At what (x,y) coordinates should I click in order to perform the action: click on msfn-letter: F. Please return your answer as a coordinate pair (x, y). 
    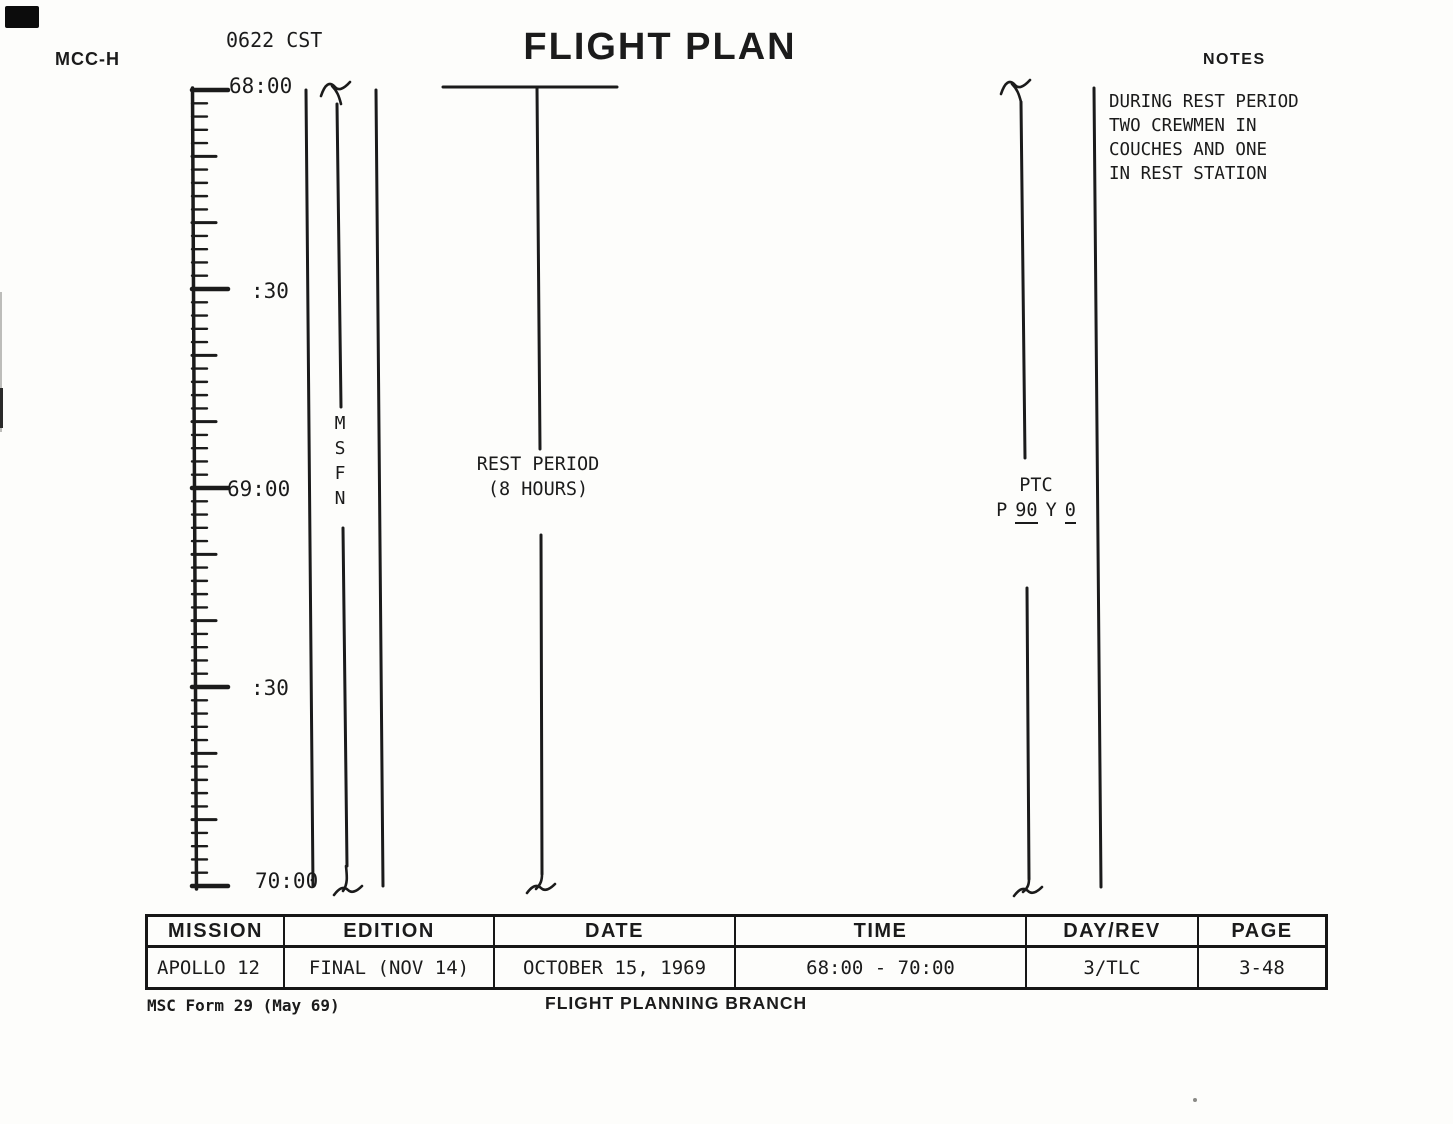
    Looking at the image, I should click on (340, 473).